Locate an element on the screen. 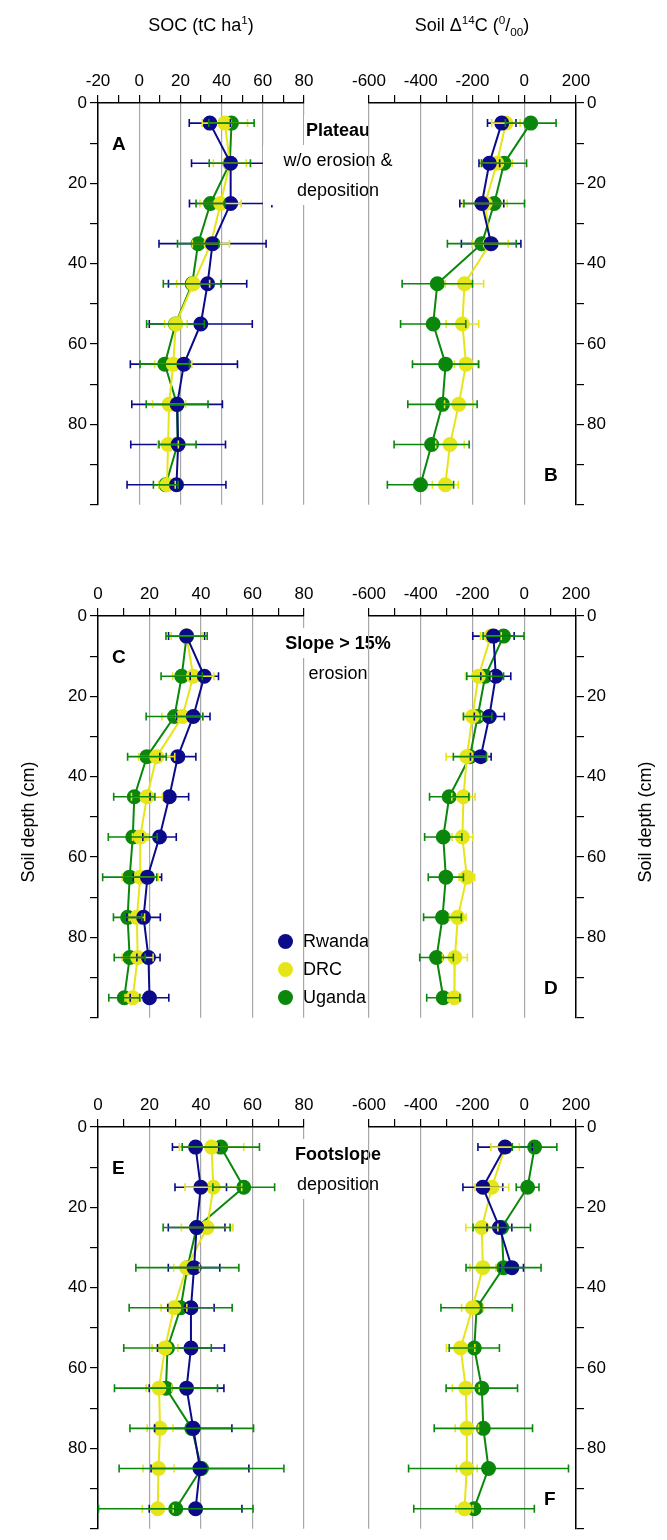 This screenshot has height=1540, width=667. legend-label: Uganda is located at coordinates (335, 997).